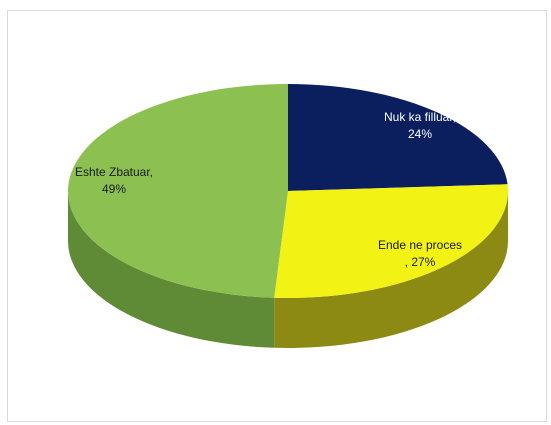 This screenshot has width=551, height=425. I want to click on slice-nuk-ka-filluar, so click(398, 137).